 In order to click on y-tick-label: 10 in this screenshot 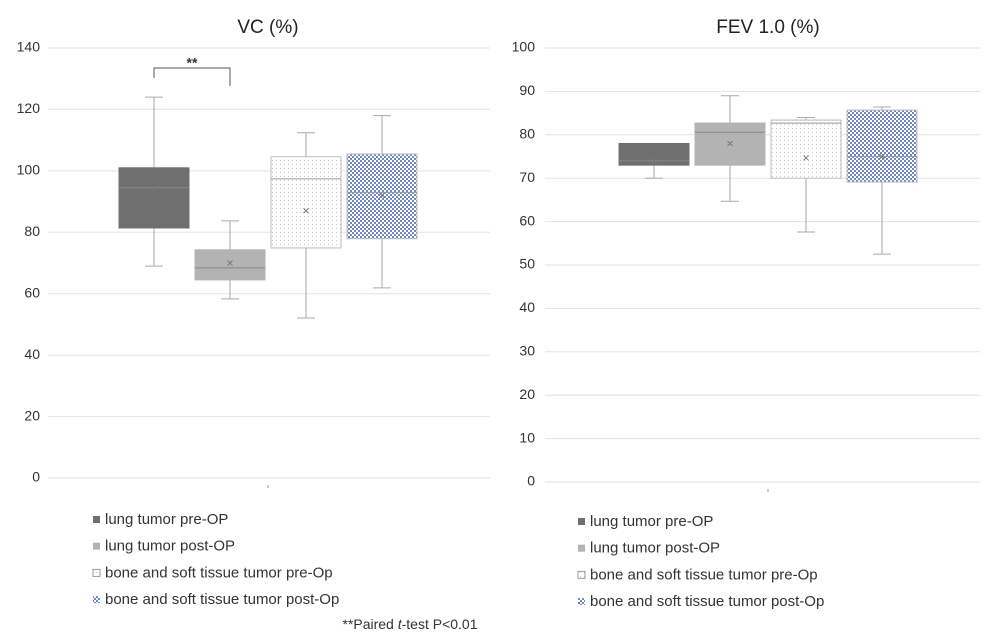, I will do `click(527, 437)`.